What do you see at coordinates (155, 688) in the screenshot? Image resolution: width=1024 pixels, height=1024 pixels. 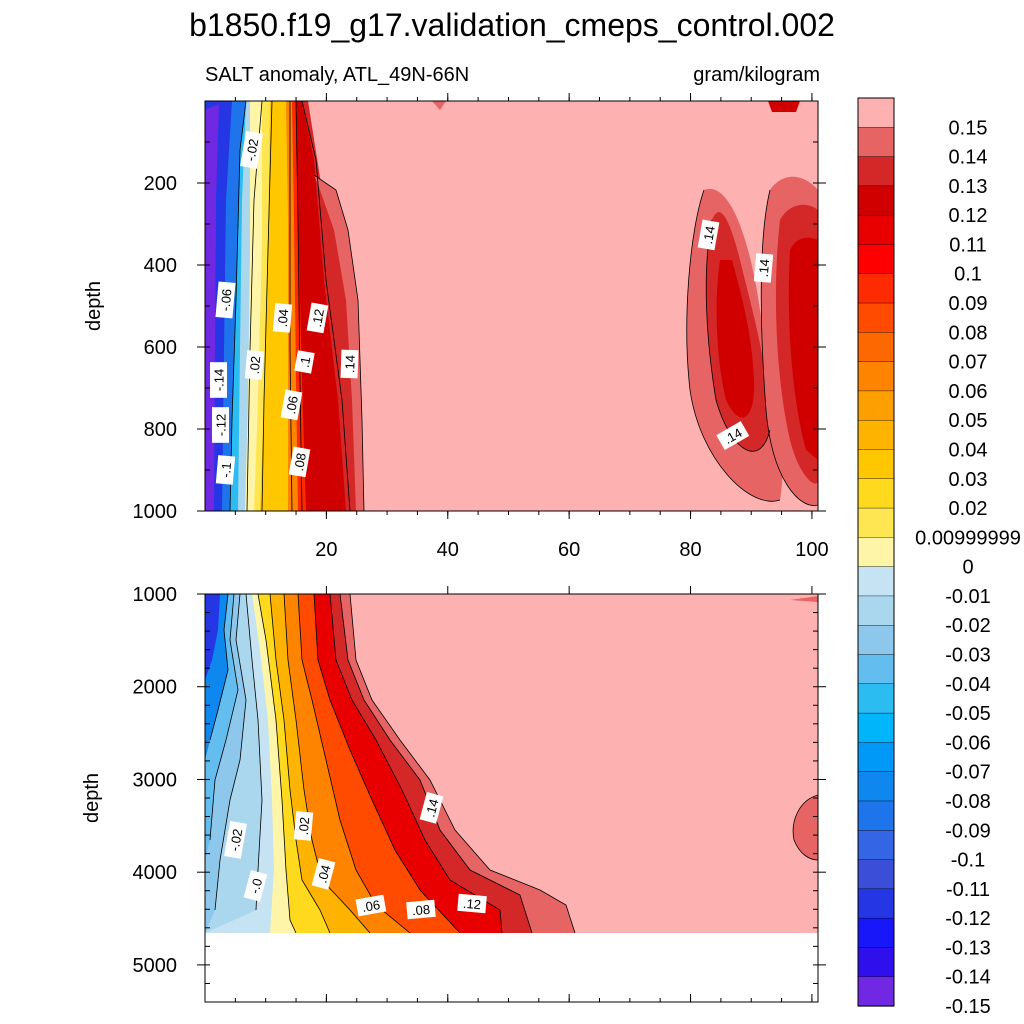 I see `y-tick-label: 2000` at bounding box center [155, 688].